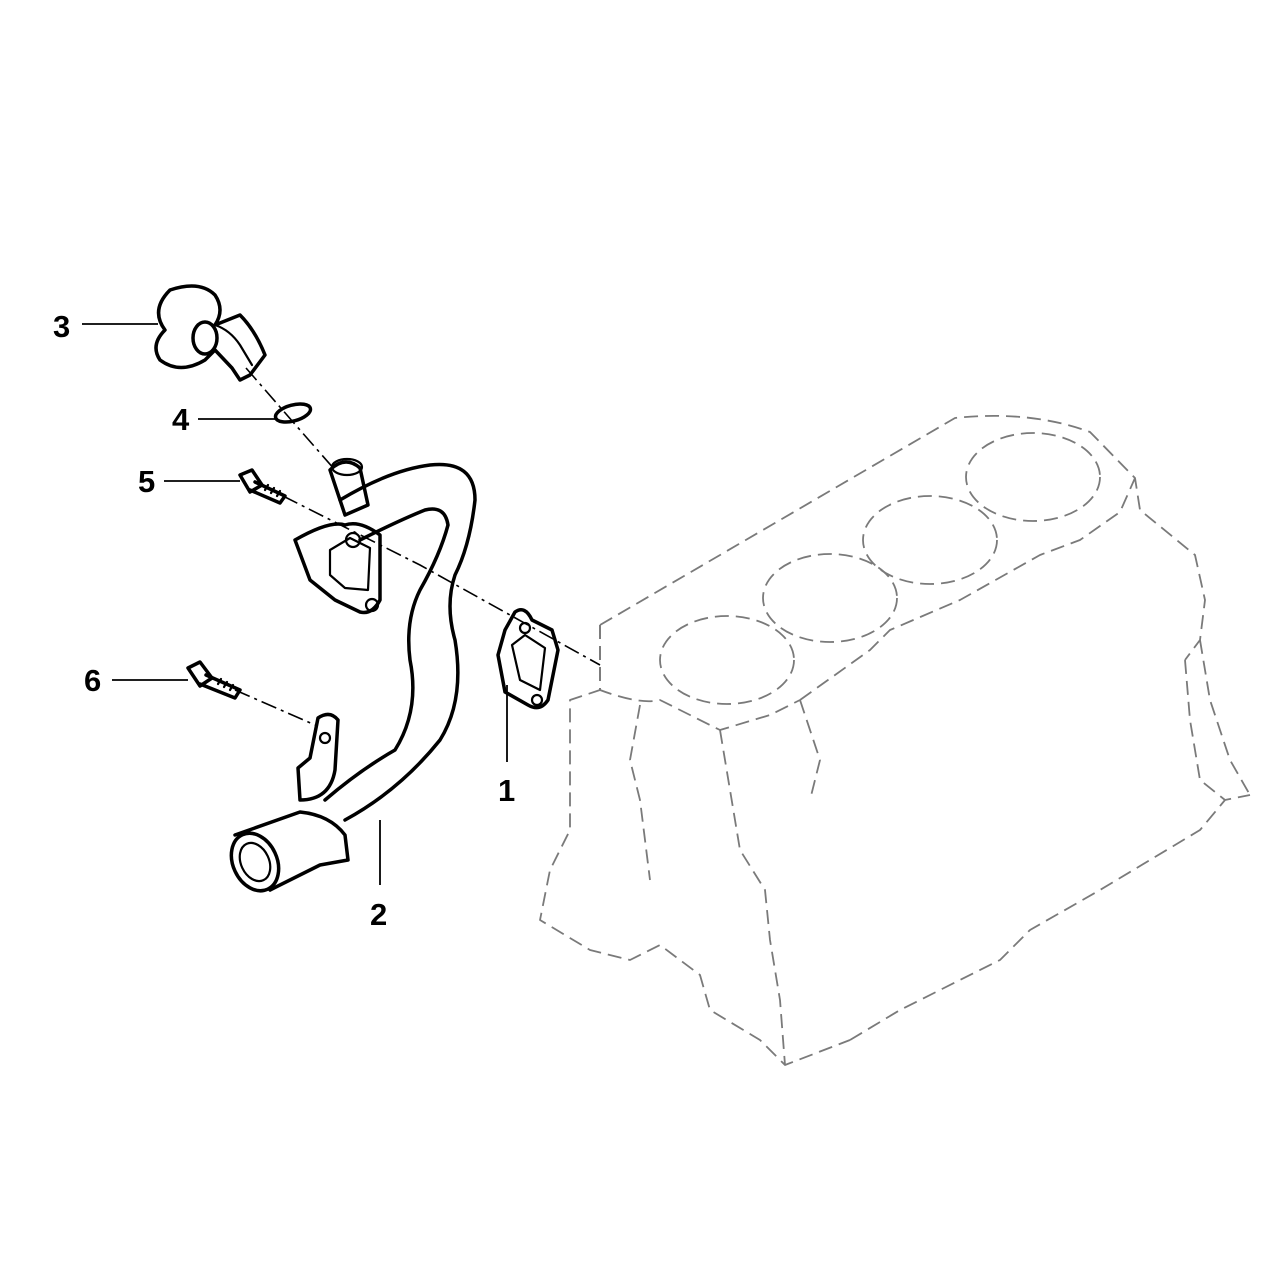 This screenshot has height=1282, width=1282. Describe the element at coordinates (353, 675) in the screenshot. I see `part-2-water-pipe` at that location.